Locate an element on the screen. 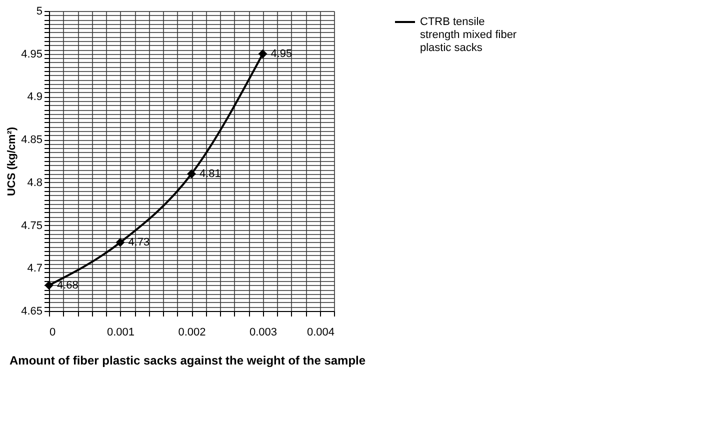  x-tick-label: 0.001 is located at coordinates (120, 332).